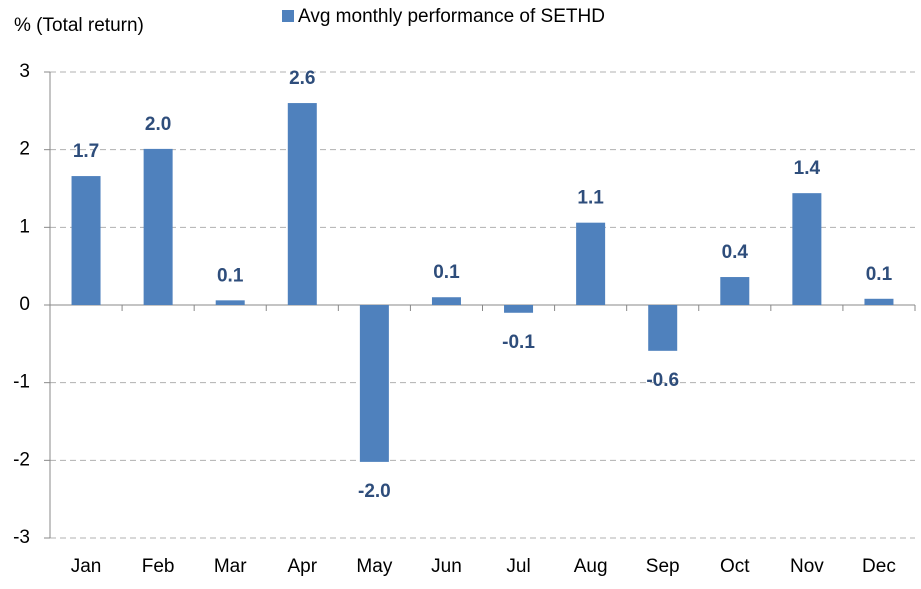 This screenshot has height=589, width=921. I want to click on y-tick-label: -2, so click(21, 459).